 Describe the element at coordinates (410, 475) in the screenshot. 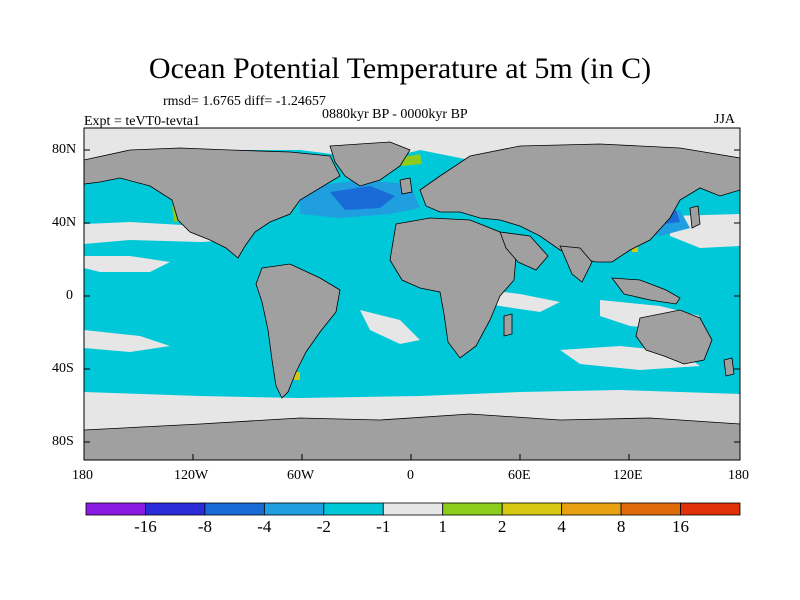

I see `lon-label-0: 0` at that location.